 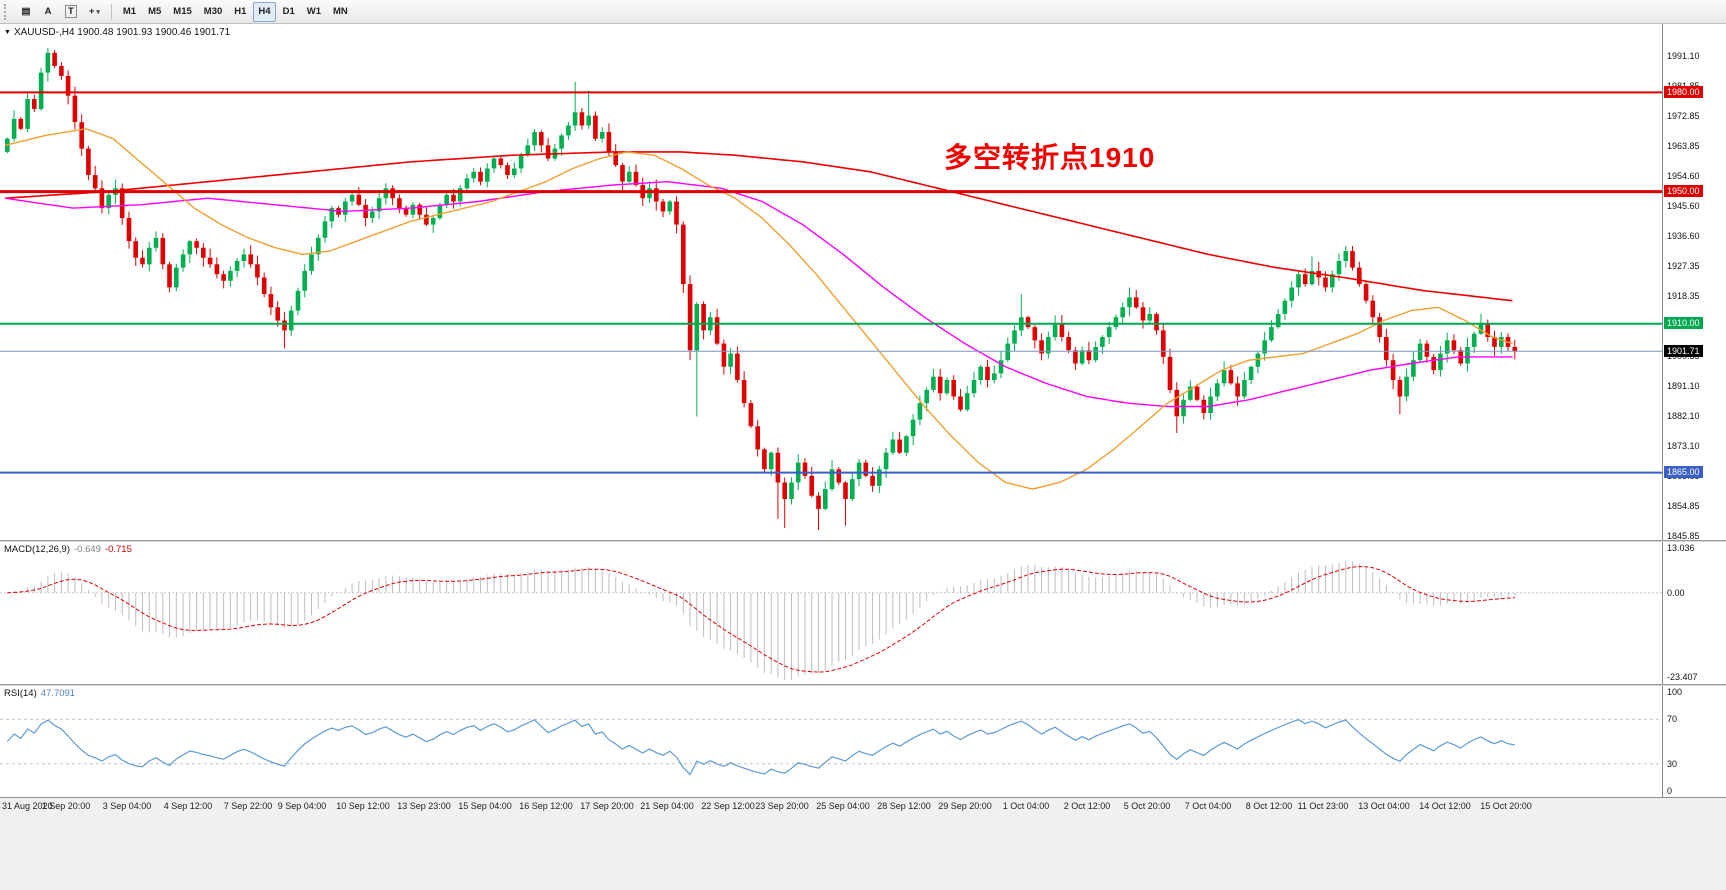 I want to click on macd-scale: 13.036 0.00 -23.407, so click(x=1694, y=613).